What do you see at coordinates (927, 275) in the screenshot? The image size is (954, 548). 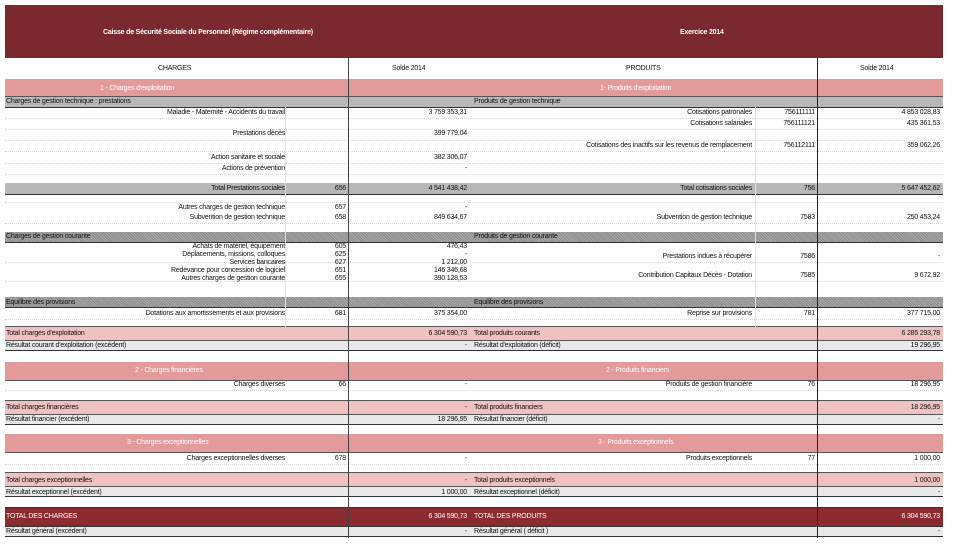 I see `row-value: 9 672,92` at bounding box center [927, 275].